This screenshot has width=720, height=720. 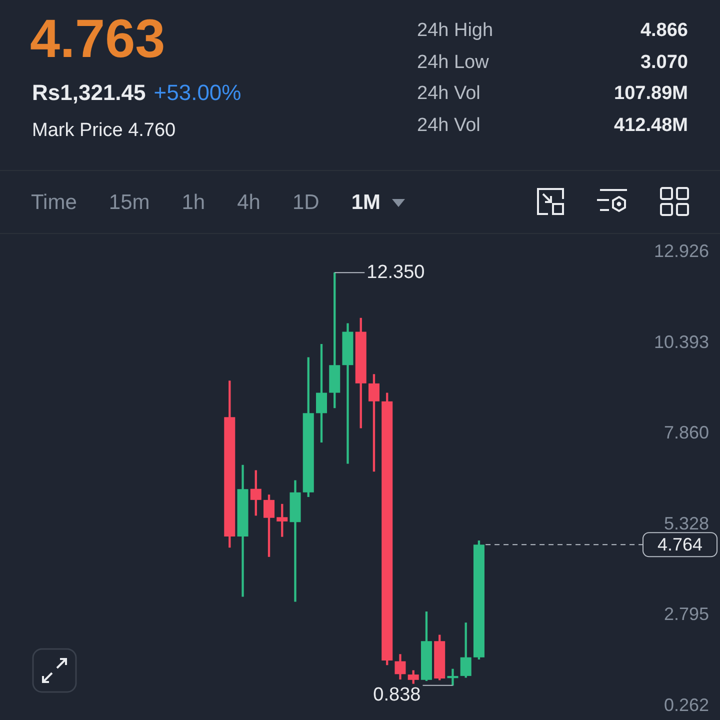 What do you see at coordinates (198, 93) in the screenshot?
I see `text: +53.00%` at bounding box center [198, 93].